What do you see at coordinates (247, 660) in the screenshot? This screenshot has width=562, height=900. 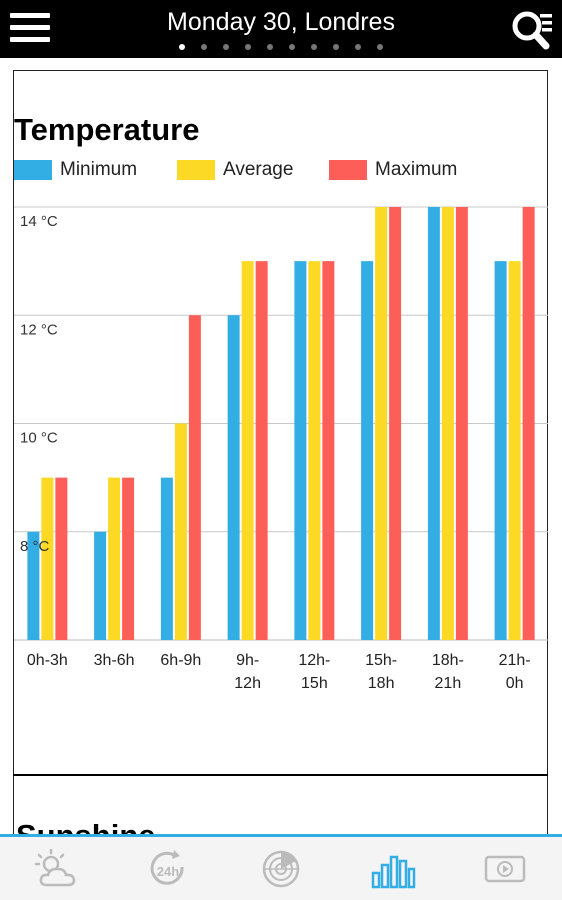 I see `x-tick-label: 9h-` at bounding box center [247, 660].